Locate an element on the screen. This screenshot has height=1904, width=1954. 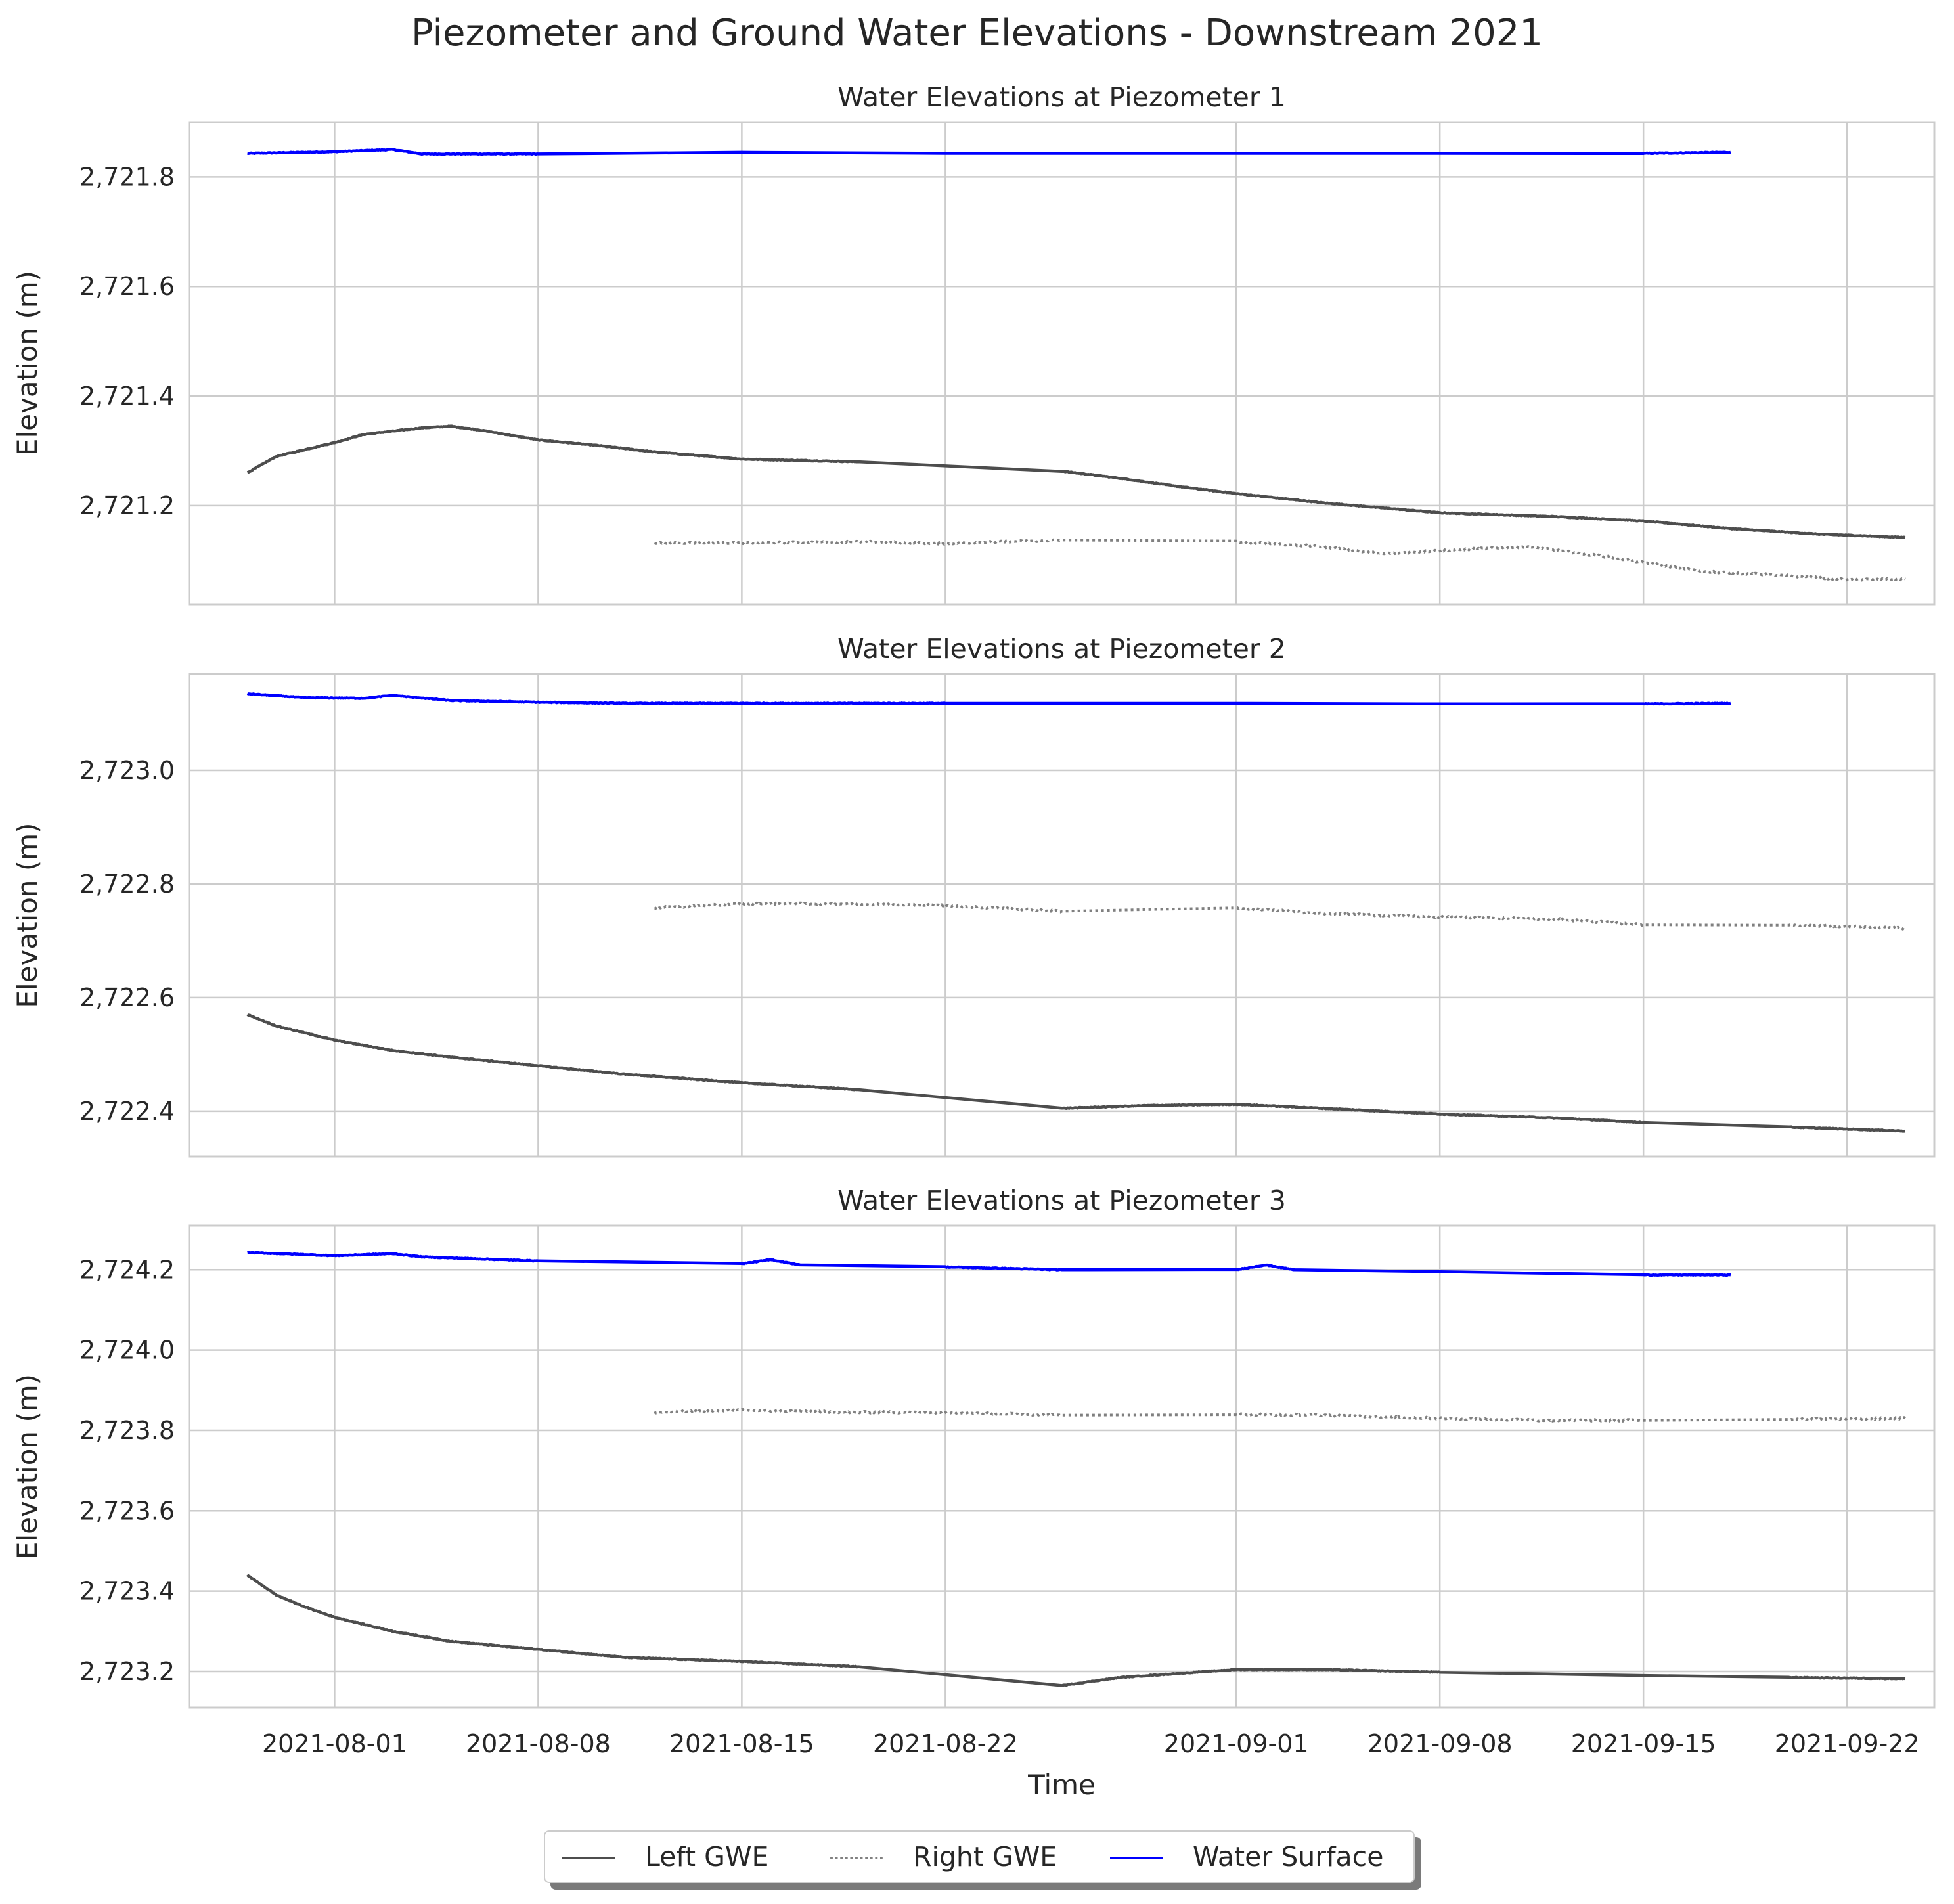
y-tick-label: 2,721.8 is located at coordinates (127, 176).